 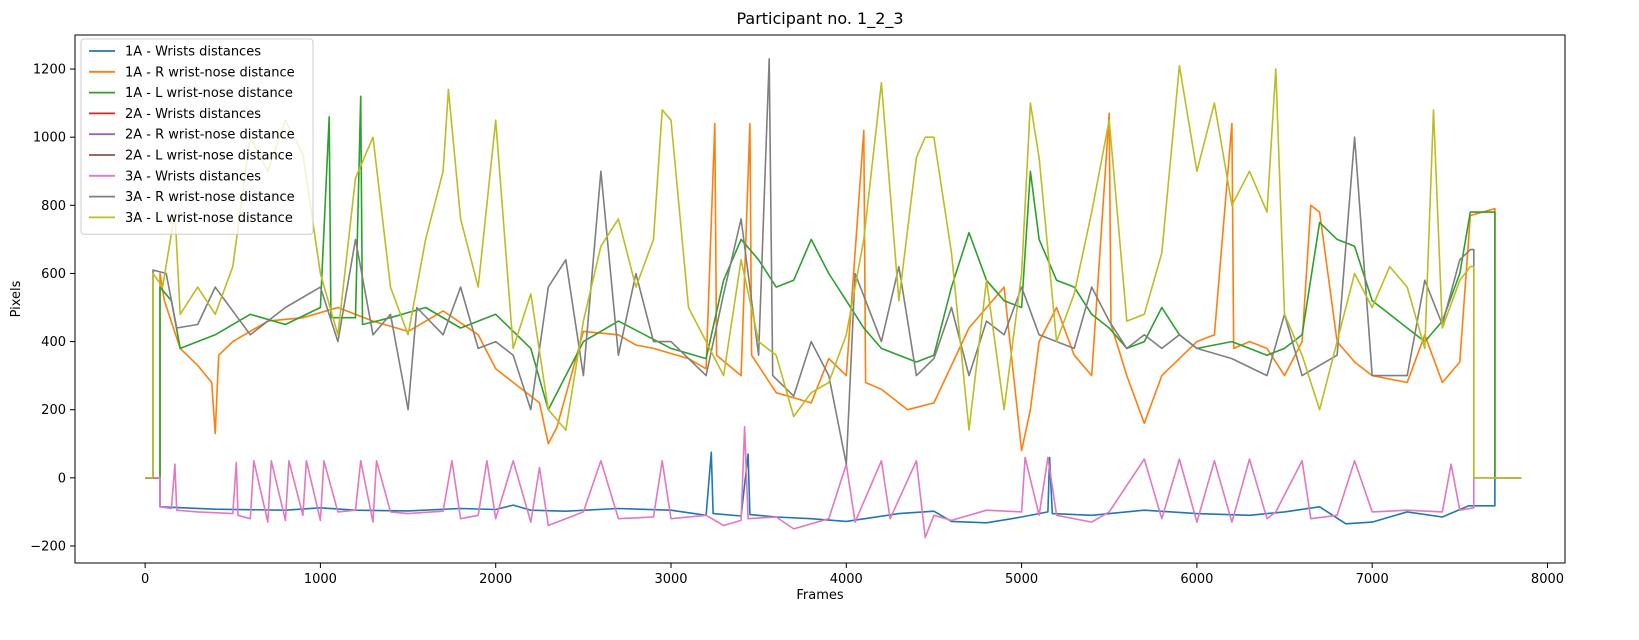 What do you see at coordinates (210, 72) in the screenshot?
I see `legend-entry-label: 1A - R wrist-nose distance` at bounding box center [210, 72].